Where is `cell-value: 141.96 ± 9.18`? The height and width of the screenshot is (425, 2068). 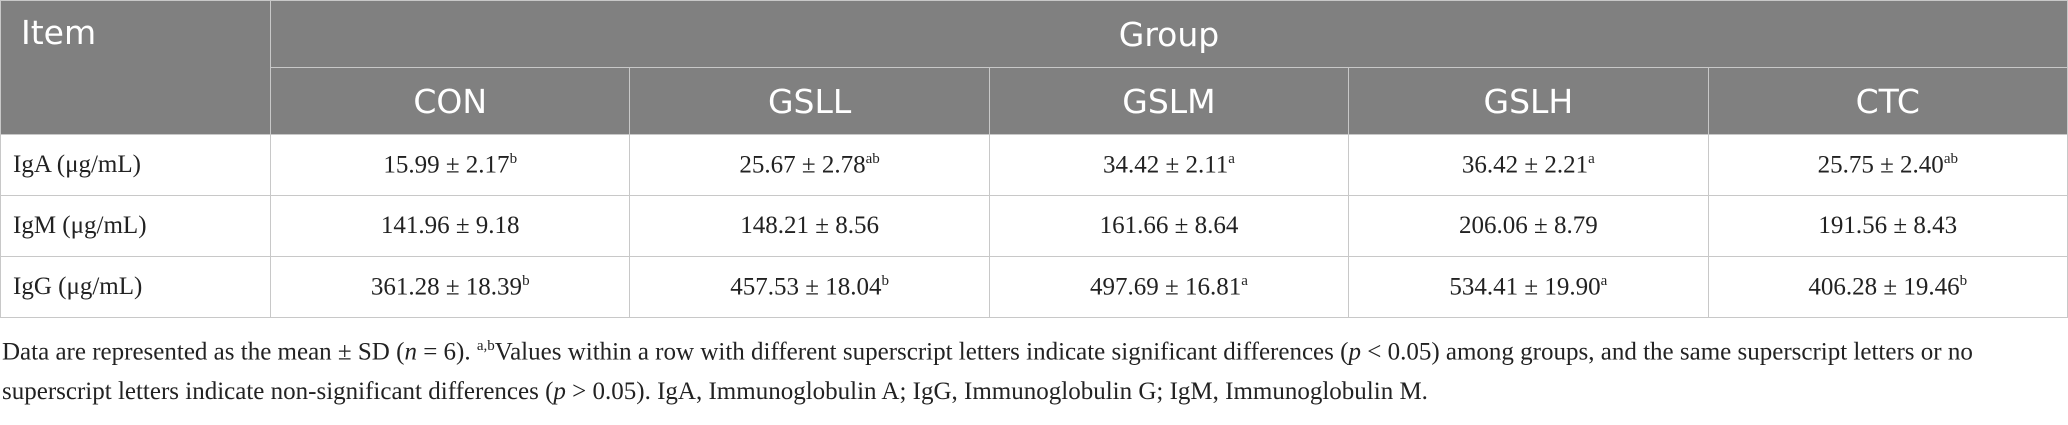
cell-value: 141.96 ± 9.18 is located at coordinates (450, 225).